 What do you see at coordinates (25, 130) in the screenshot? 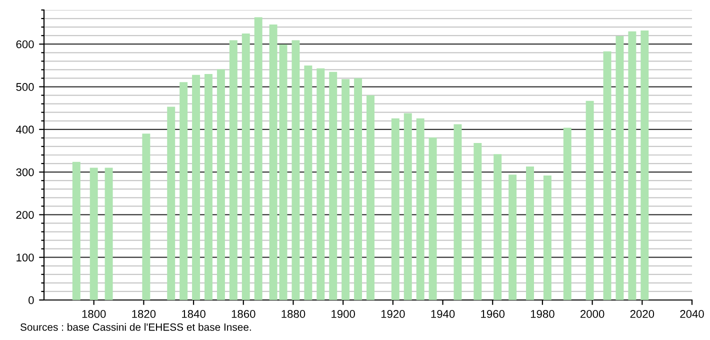
I see `y-tick-label: 400` at bounding box center [25, 130].